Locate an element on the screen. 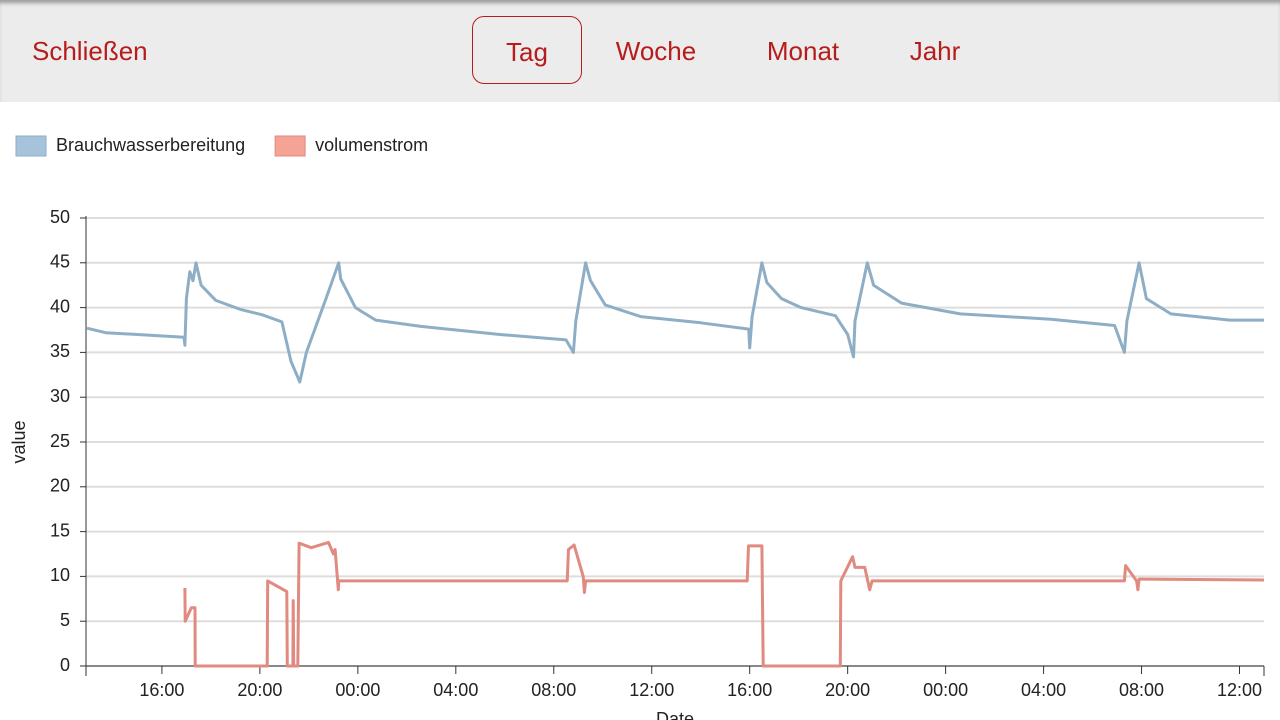  y-tick-label: 10 is located at coordinates (60, 575).